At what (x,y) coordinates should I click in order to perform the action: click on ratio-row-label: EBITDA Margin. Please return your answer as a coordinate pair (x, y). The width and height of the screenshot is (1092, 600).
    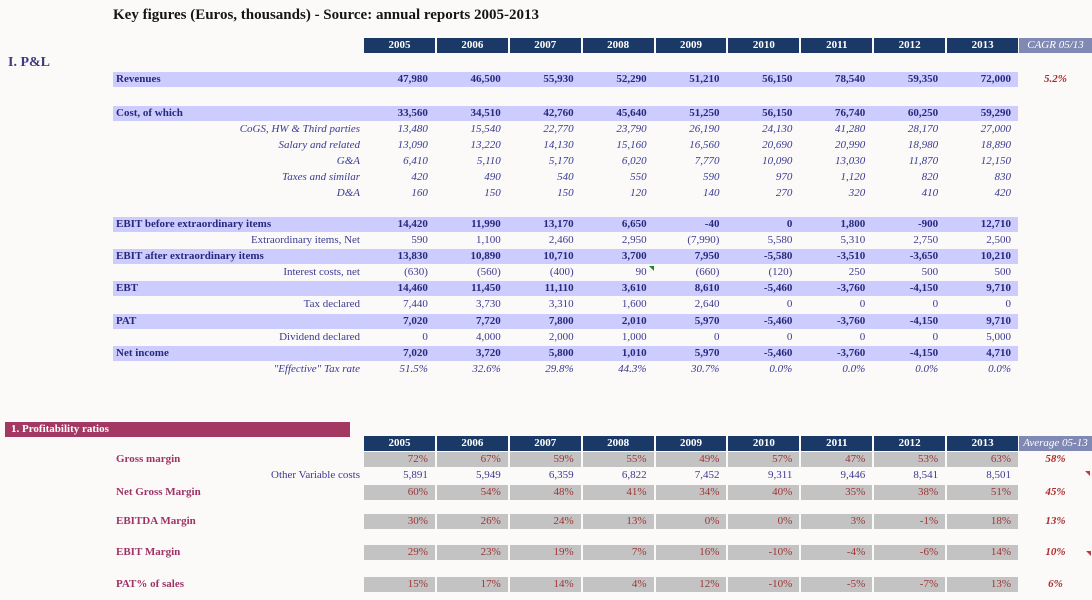
    Looking at the image, I should click on (156, 521).